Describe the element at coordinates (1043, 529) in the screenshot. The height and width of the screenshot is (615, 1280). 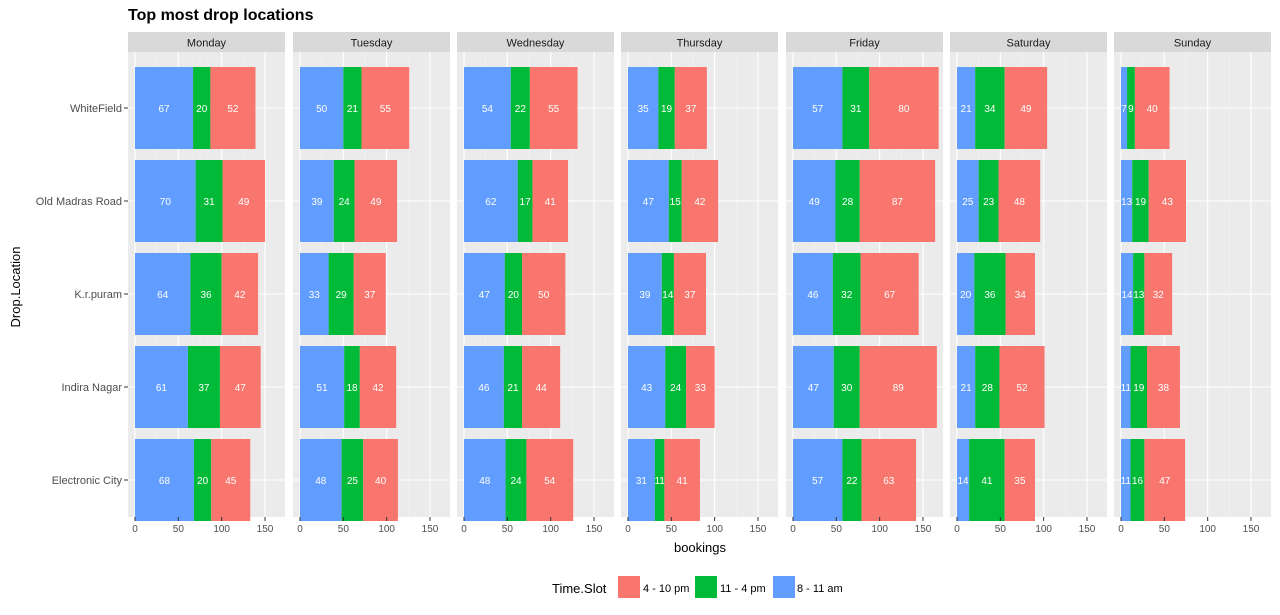
I see `x-tick-label: 100` at that location.